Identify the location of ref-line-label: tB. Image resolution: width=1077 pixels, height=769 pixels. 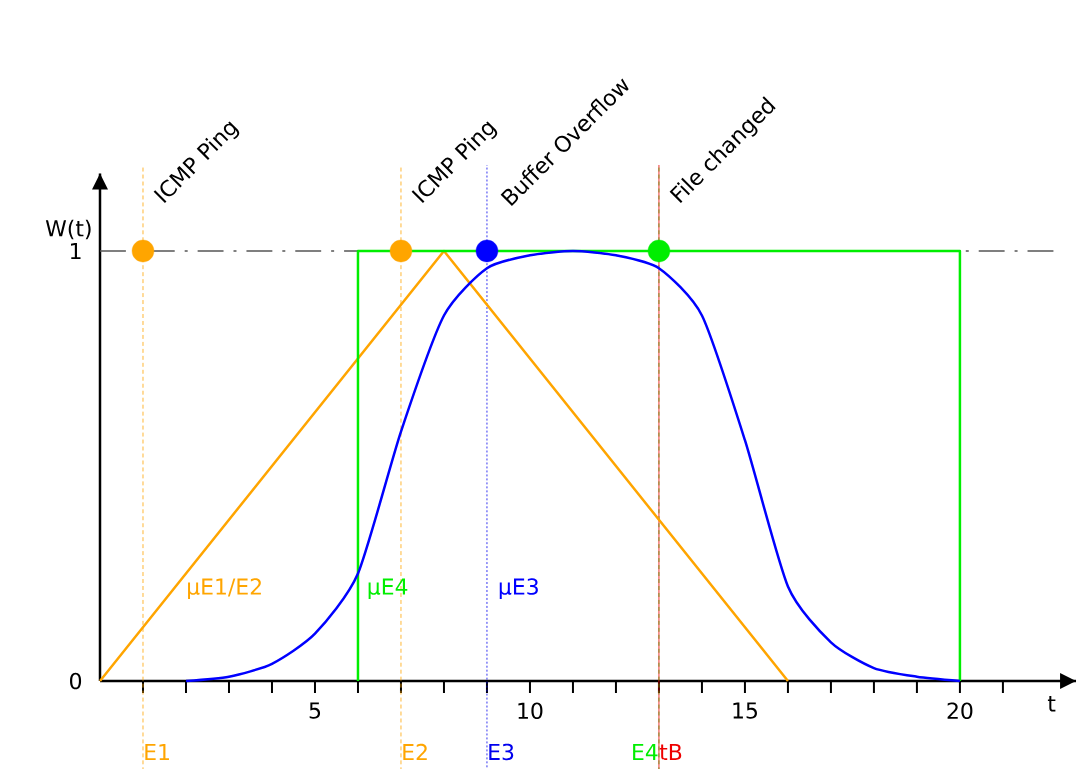
(670, 751).